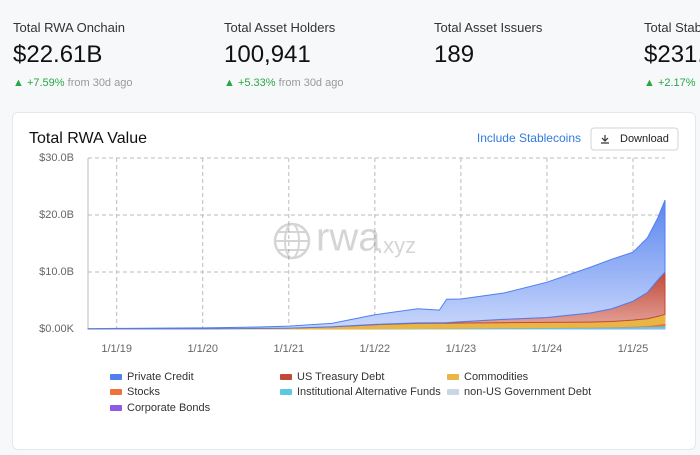 This screenshot has height=455, width=700. Describe the element at coordinates (605, 139) in the screenshot. I see `download-icon` at that location.